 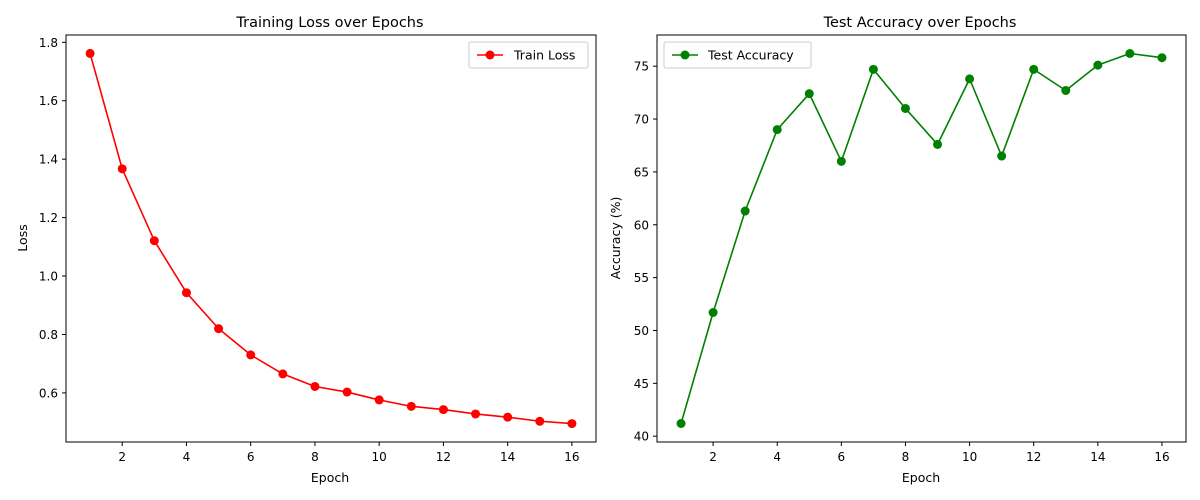 What do you see at coordinates (48, 218) in the screenshot?
I see `y-tick-label: 1.2` at bounding box center [48, 218].